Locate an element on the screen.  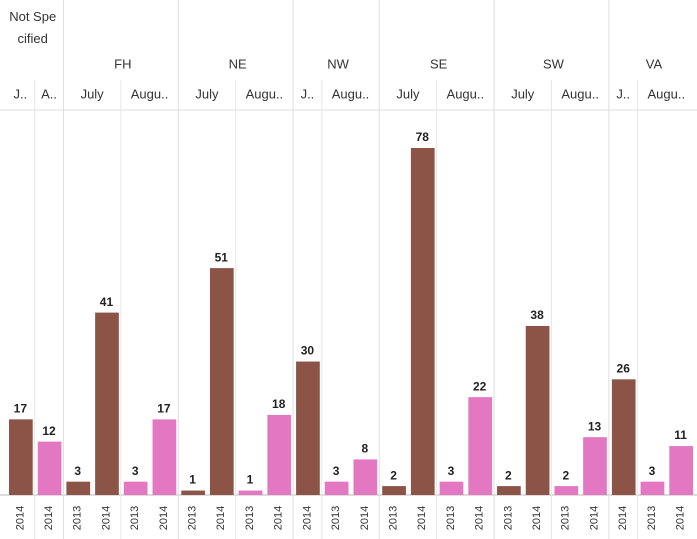
month-label: A.. is located at coordinates (49, 93).